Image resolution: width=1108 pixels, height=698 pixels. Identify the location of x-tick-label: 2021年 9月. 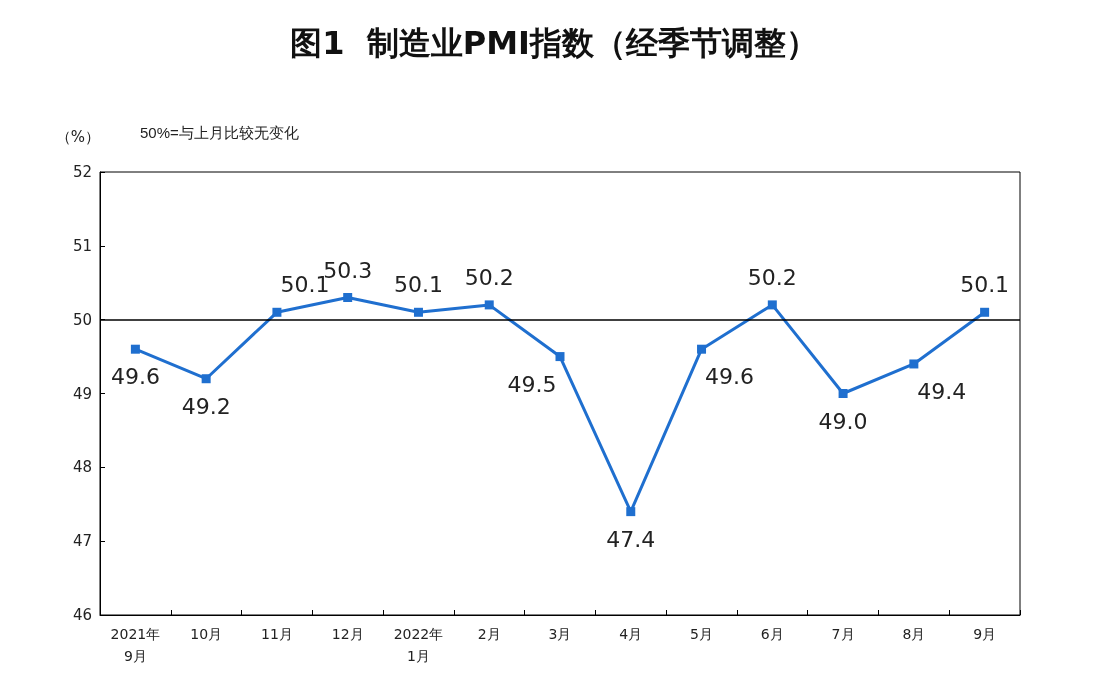
(135, 645).